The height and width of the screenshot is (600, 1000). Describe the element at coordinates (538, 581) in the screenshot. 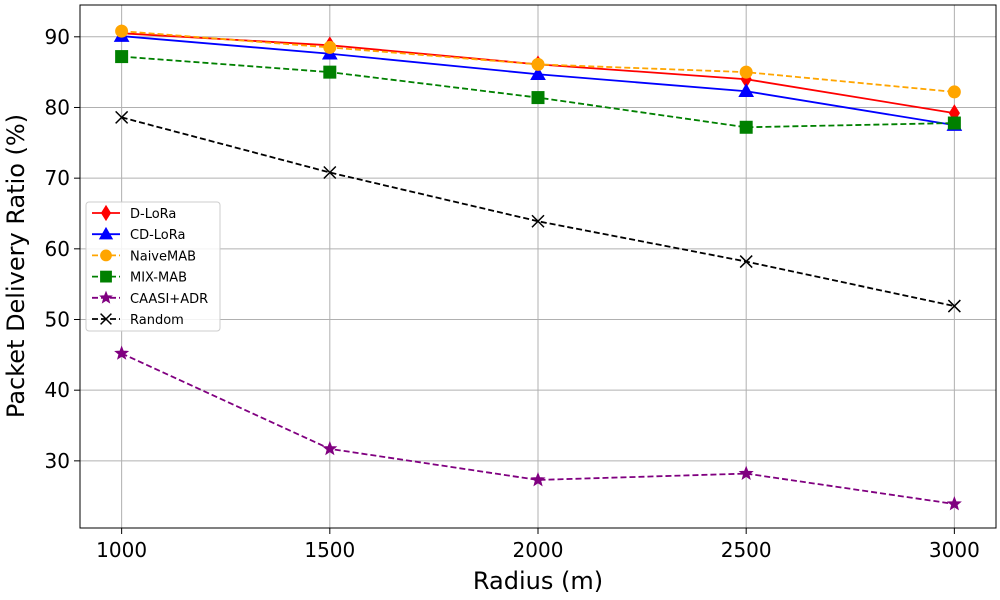

I see `x-axis-title: Radius (m)` at that location.